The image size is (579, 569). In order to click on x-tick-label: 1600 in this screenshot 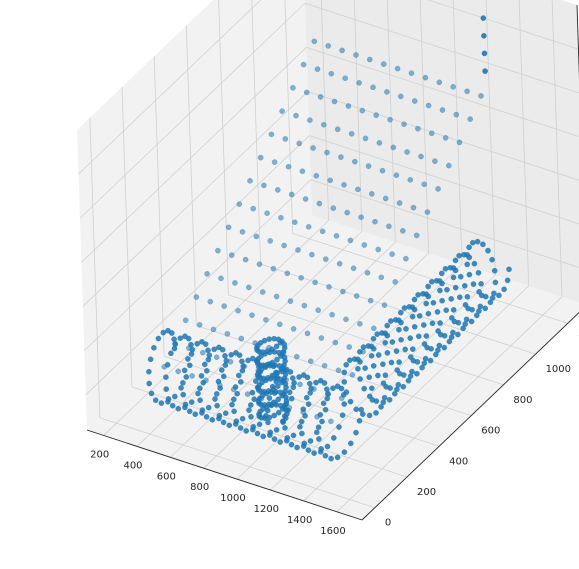, I will do `click(332, 531)`.